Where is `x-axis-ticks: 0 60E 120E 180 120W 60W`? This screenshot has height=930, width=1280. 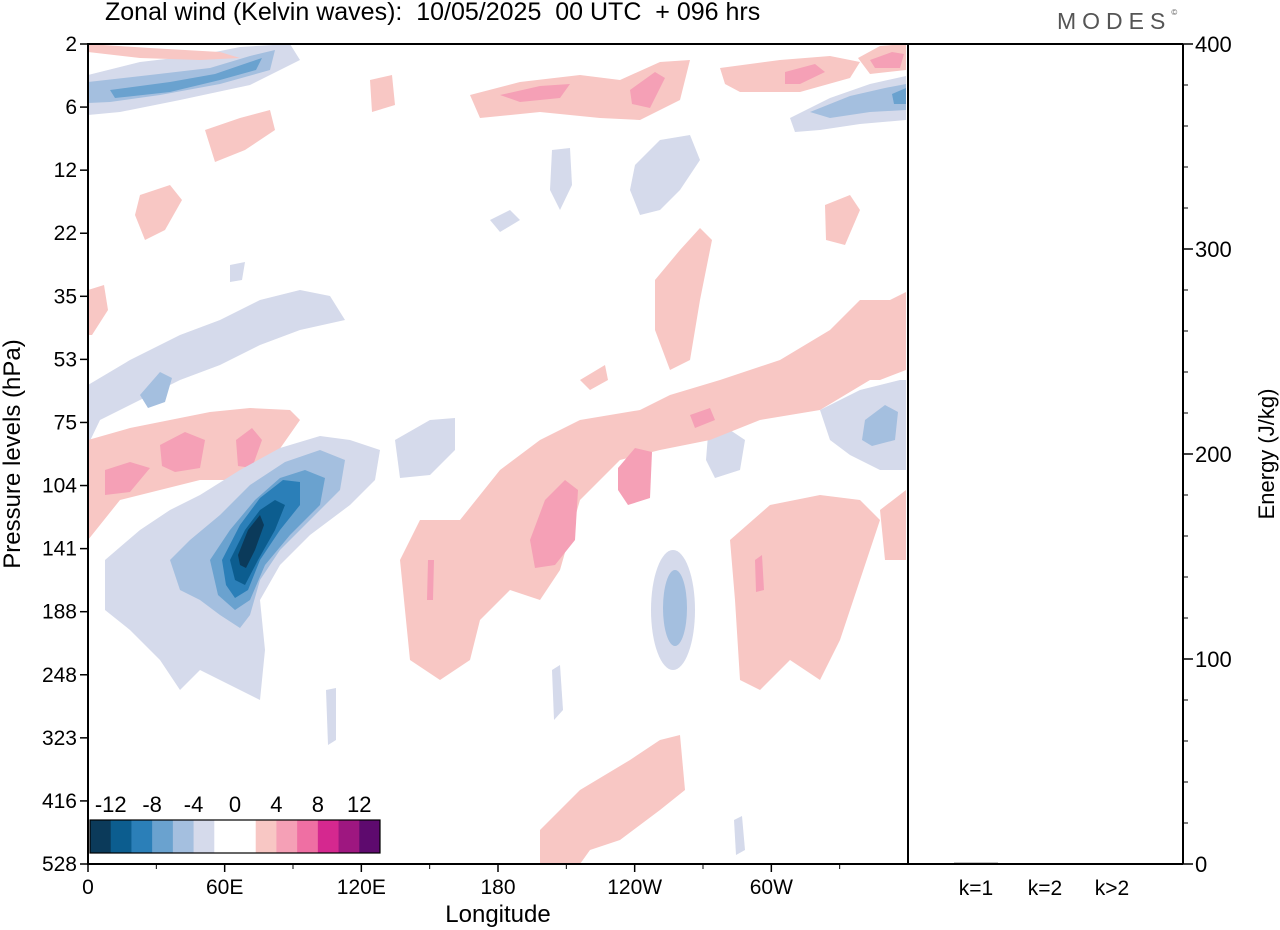
x-axis-ticks: 0 60E 120E 180 120W 60W is located at coordinates (461, 881).